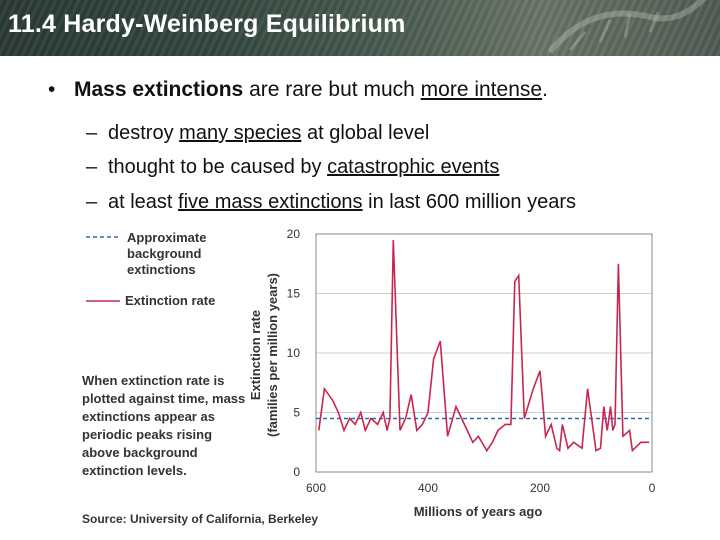  I want to click on y-axis-label-line: Extinction rate, so click(255, 355).